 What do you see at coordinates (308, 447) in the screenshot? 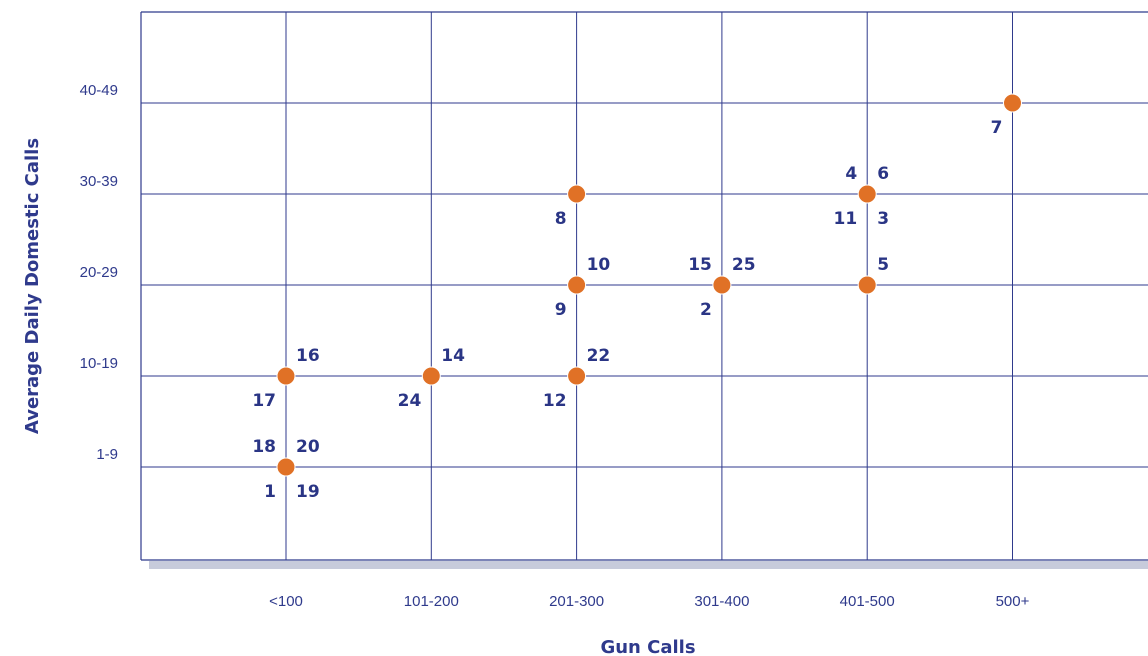
I see `point-label: 20` at bounding box center [308, 447].